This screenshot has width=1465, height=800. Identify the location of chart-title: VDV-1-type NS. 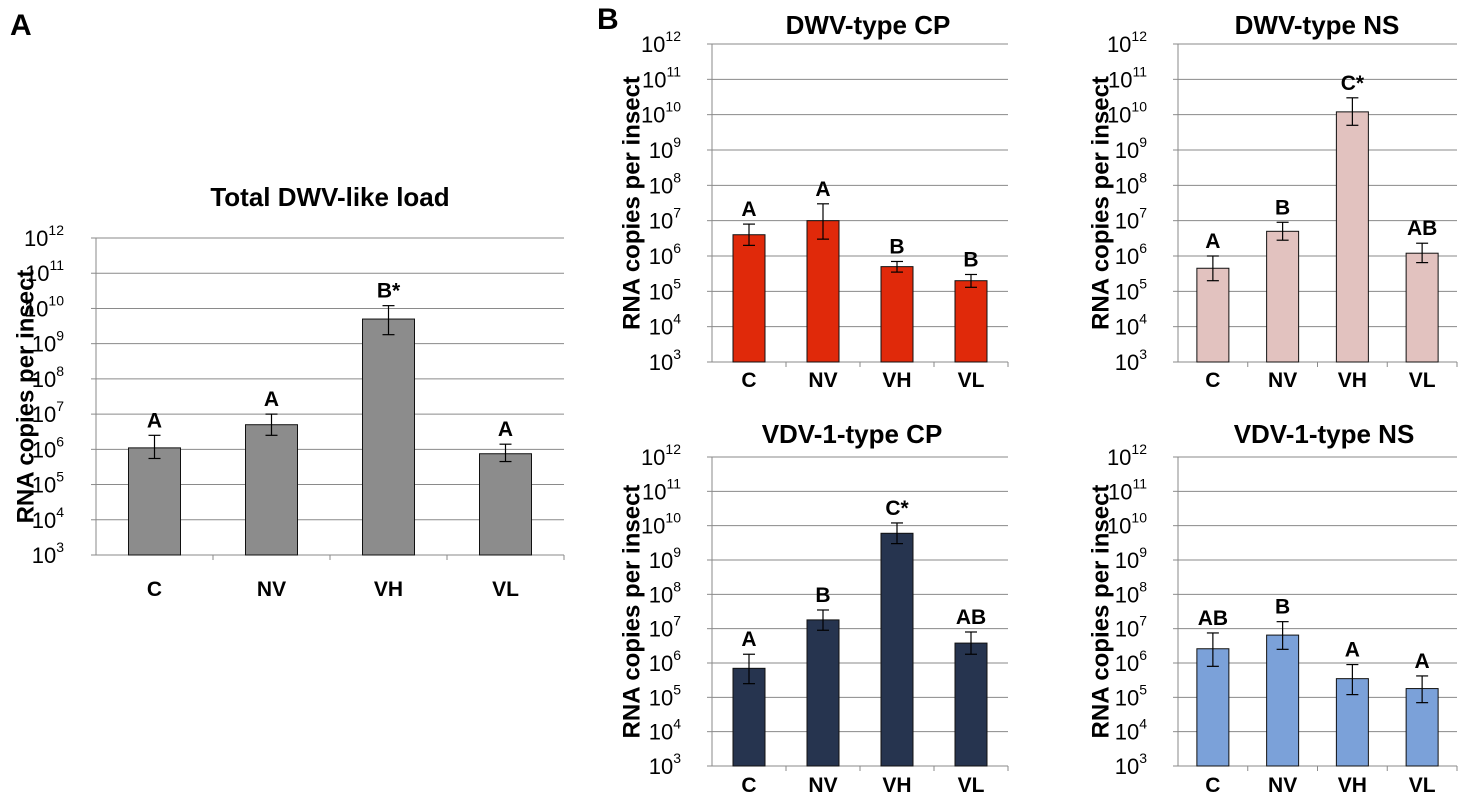
(1324, 434).